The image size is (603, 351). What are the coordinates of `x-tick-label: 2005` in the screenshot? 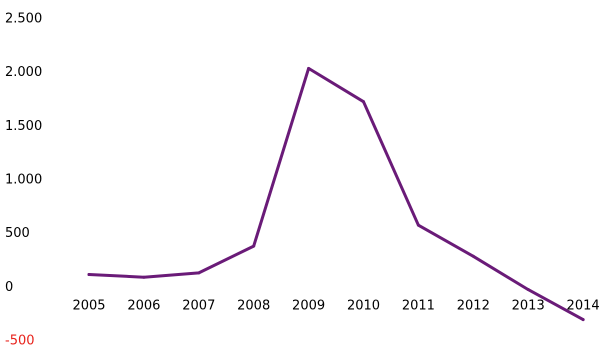 It's located at (88, 306).